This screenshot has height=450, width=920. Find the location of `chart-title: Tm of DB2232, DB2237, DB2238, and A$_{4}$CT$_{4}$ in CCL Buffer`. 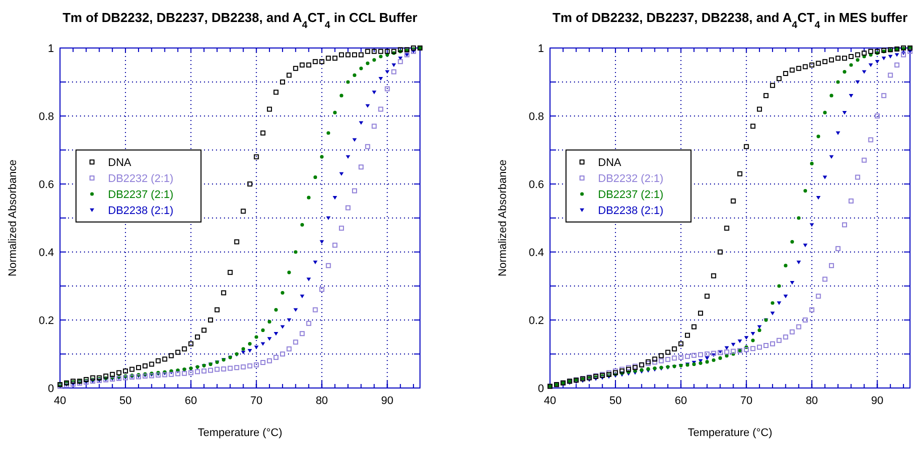

chart-title: Tm of DB2232, DB2237, DB2238, and A$_{4}$CT$_{4}$ in CCL Buffer is located at coordinates (240, 20).